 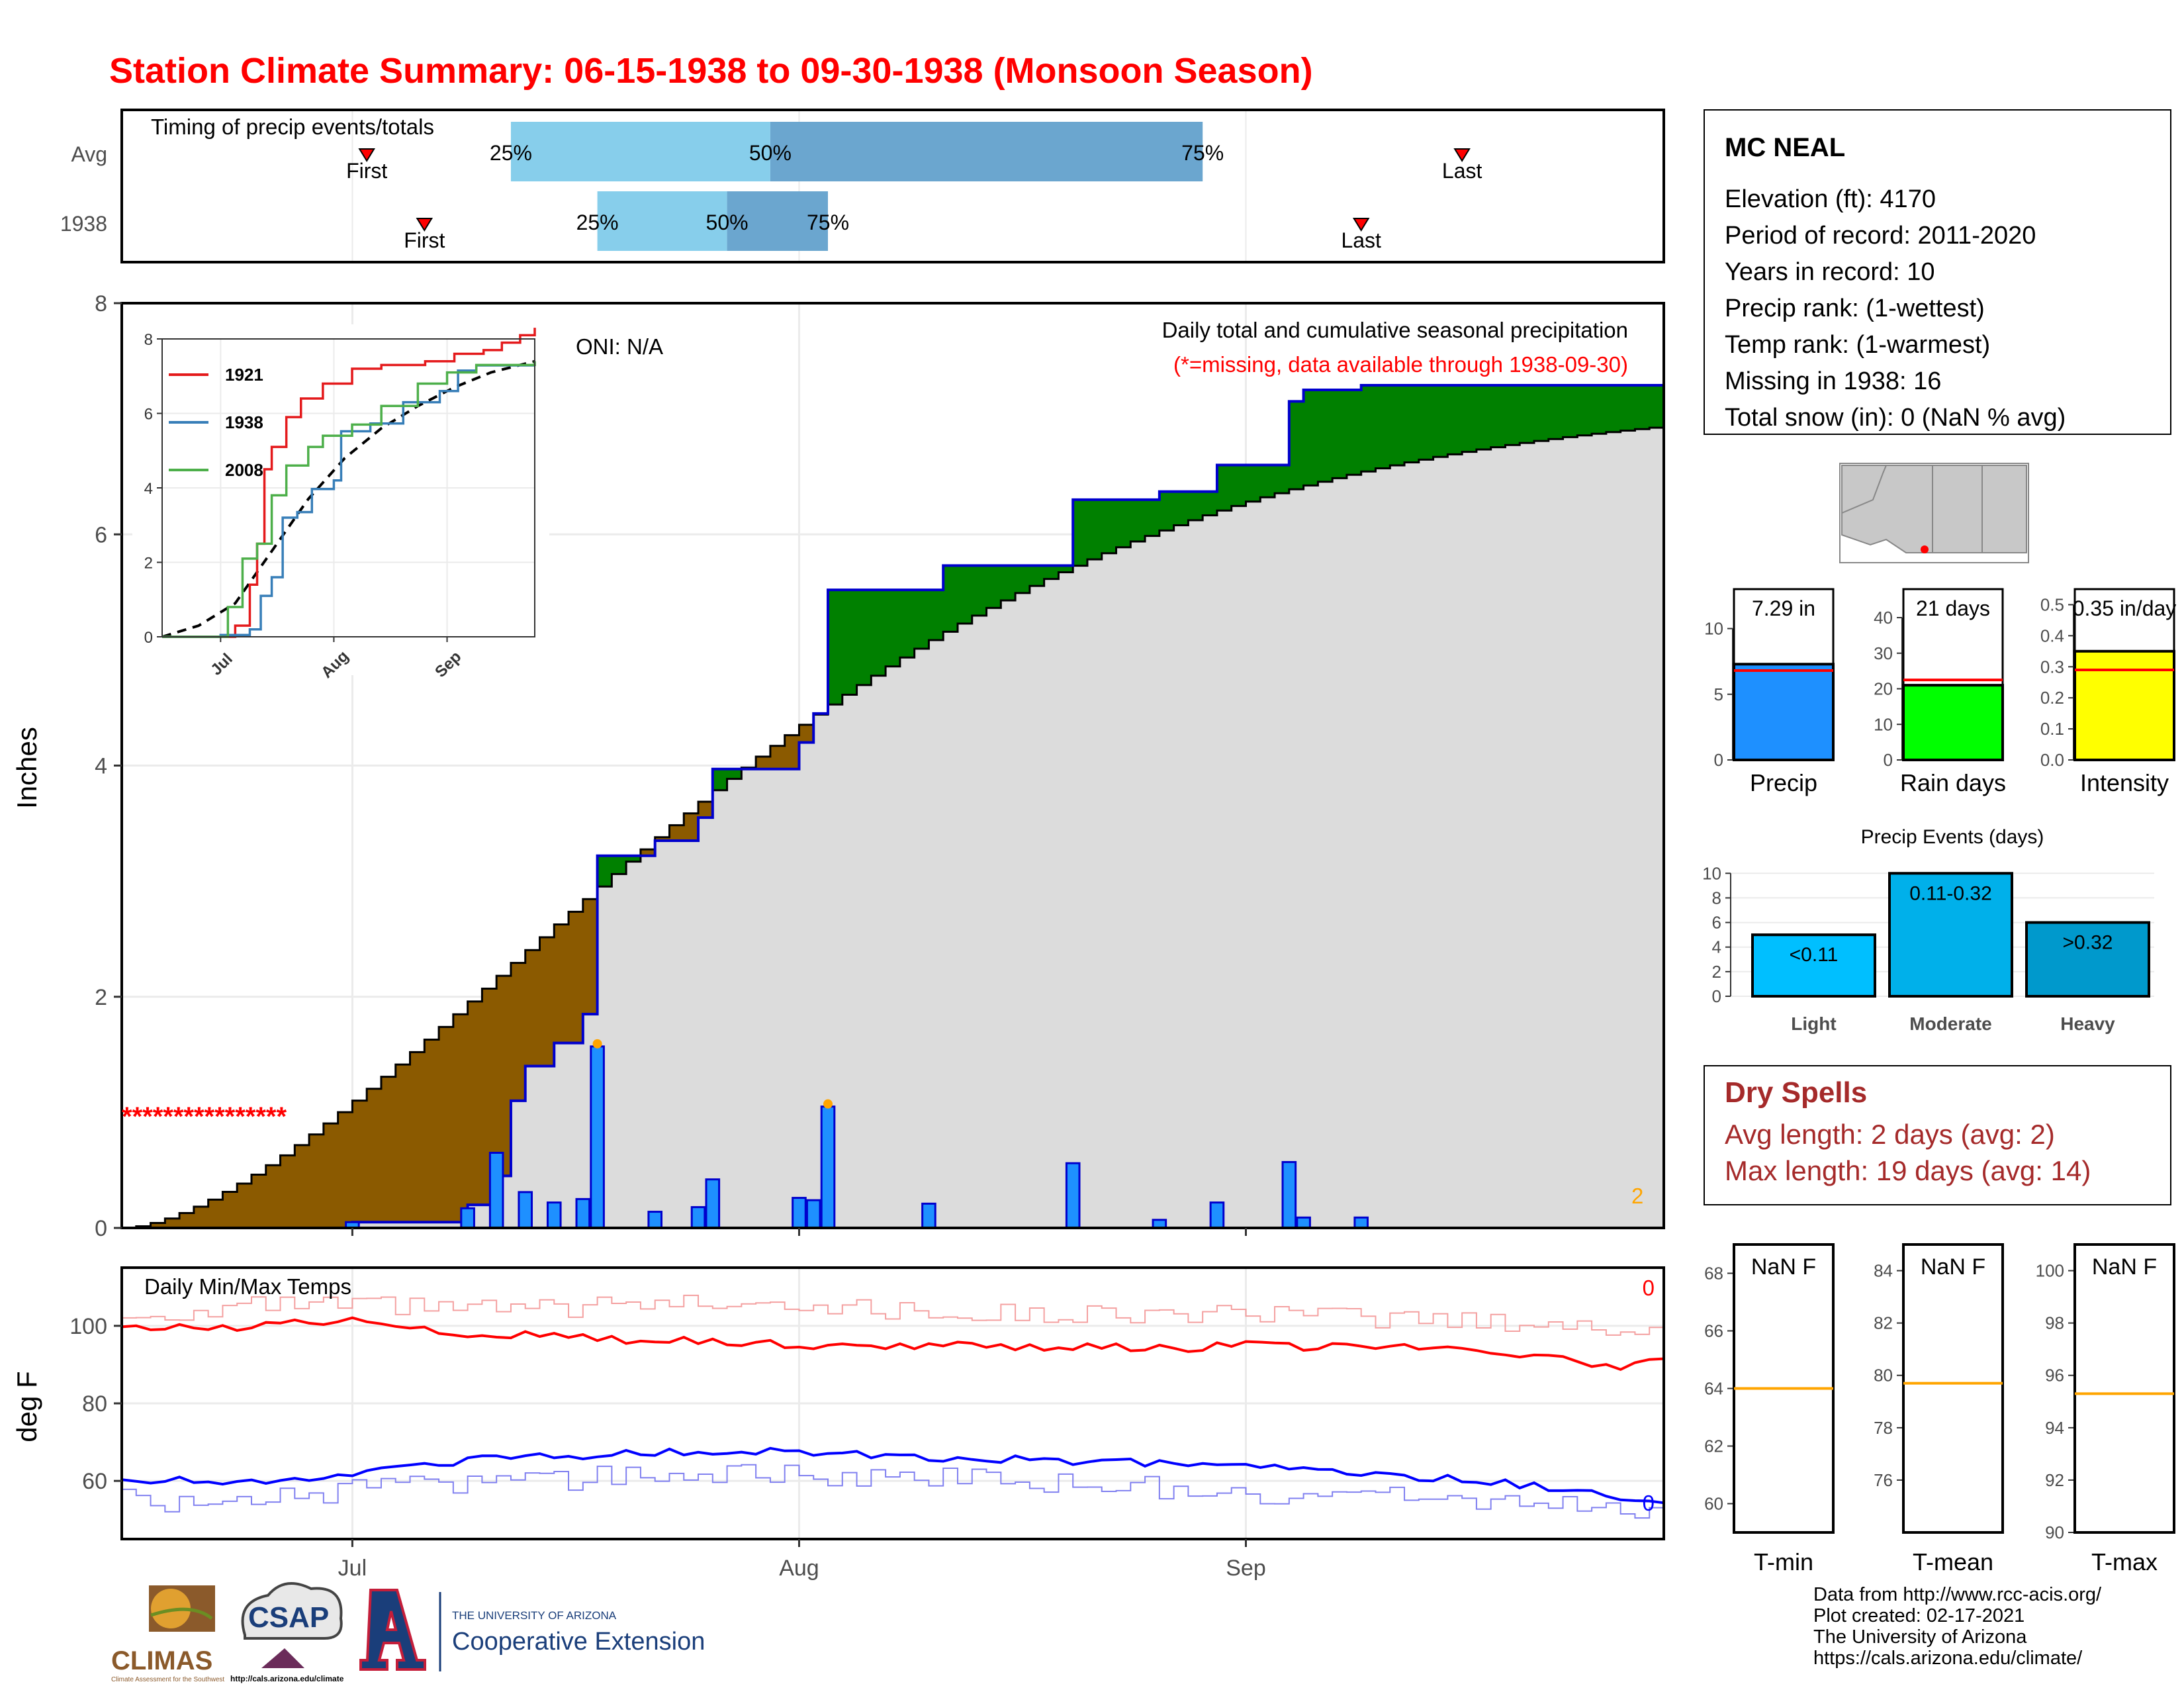 What do you see at coordinates (101, 303) in the screenshot?
I see `main-ytick-label: 8` at bounding box center [101, 303].